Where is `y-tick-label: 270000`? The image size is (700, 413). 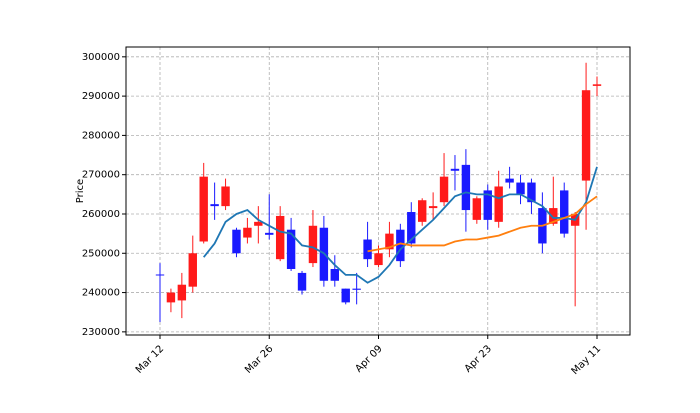
y-tick-label: 270000 is located at coordinates (101, 175).